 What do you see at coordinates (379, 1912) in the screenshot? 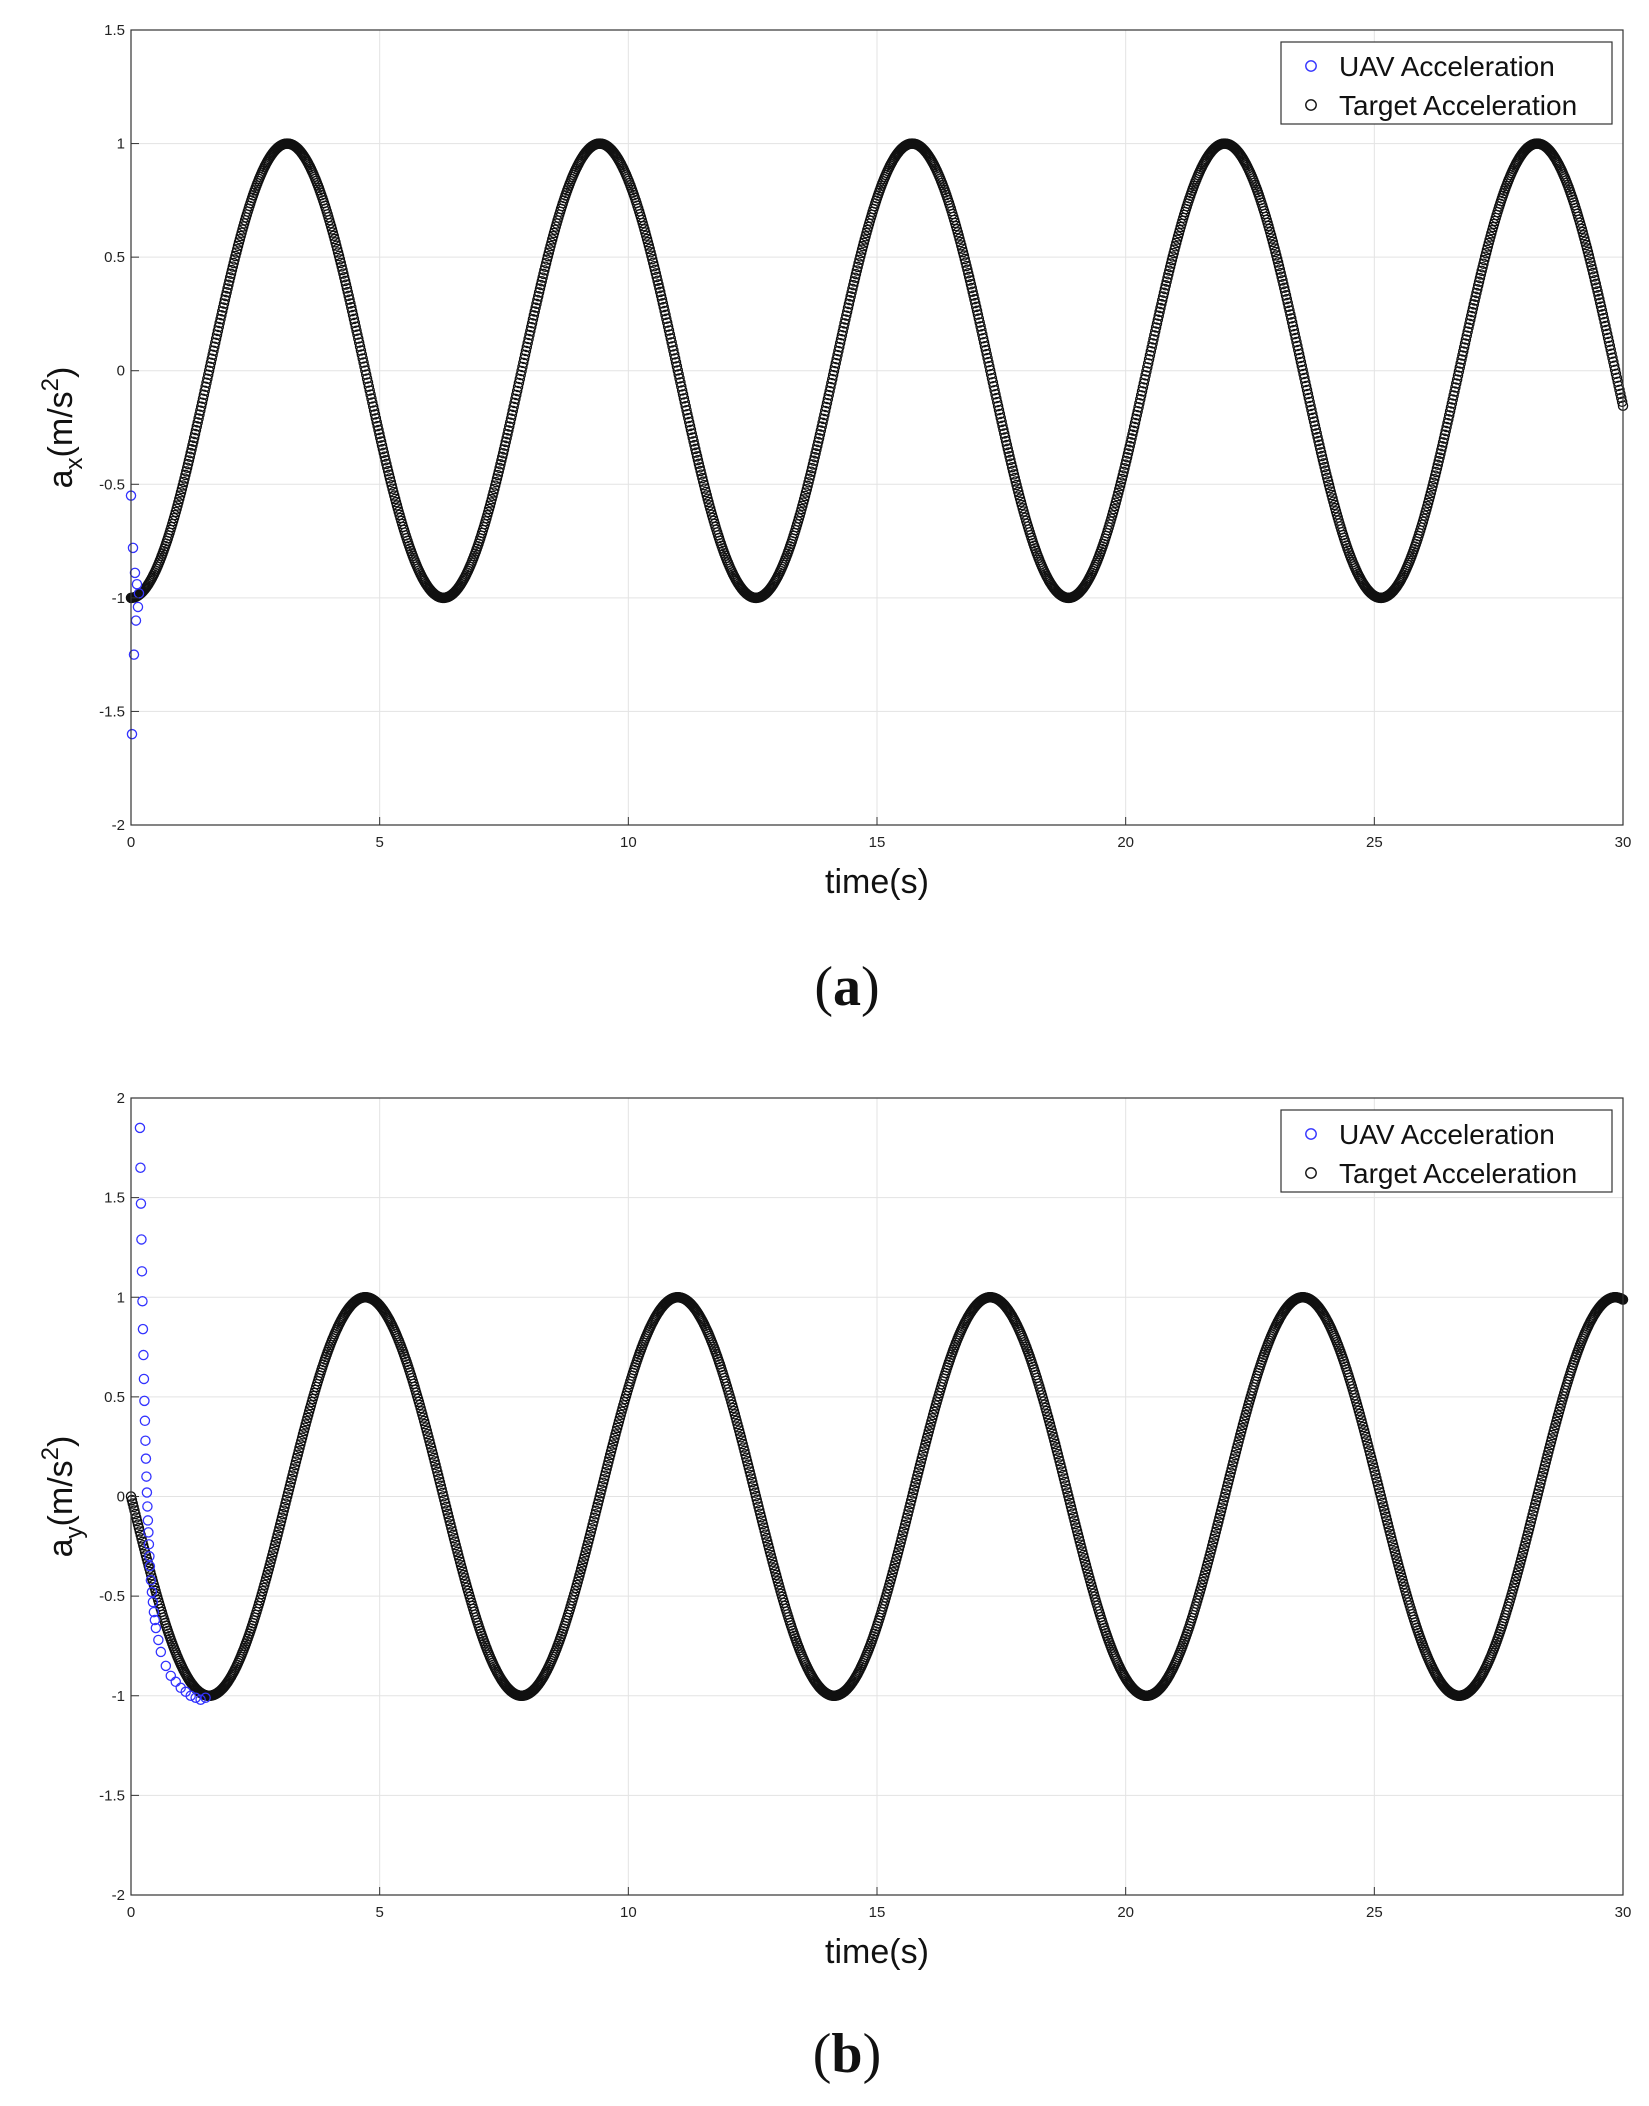
I see `x-tick-label: 5` at bounding box center [379, 1912].